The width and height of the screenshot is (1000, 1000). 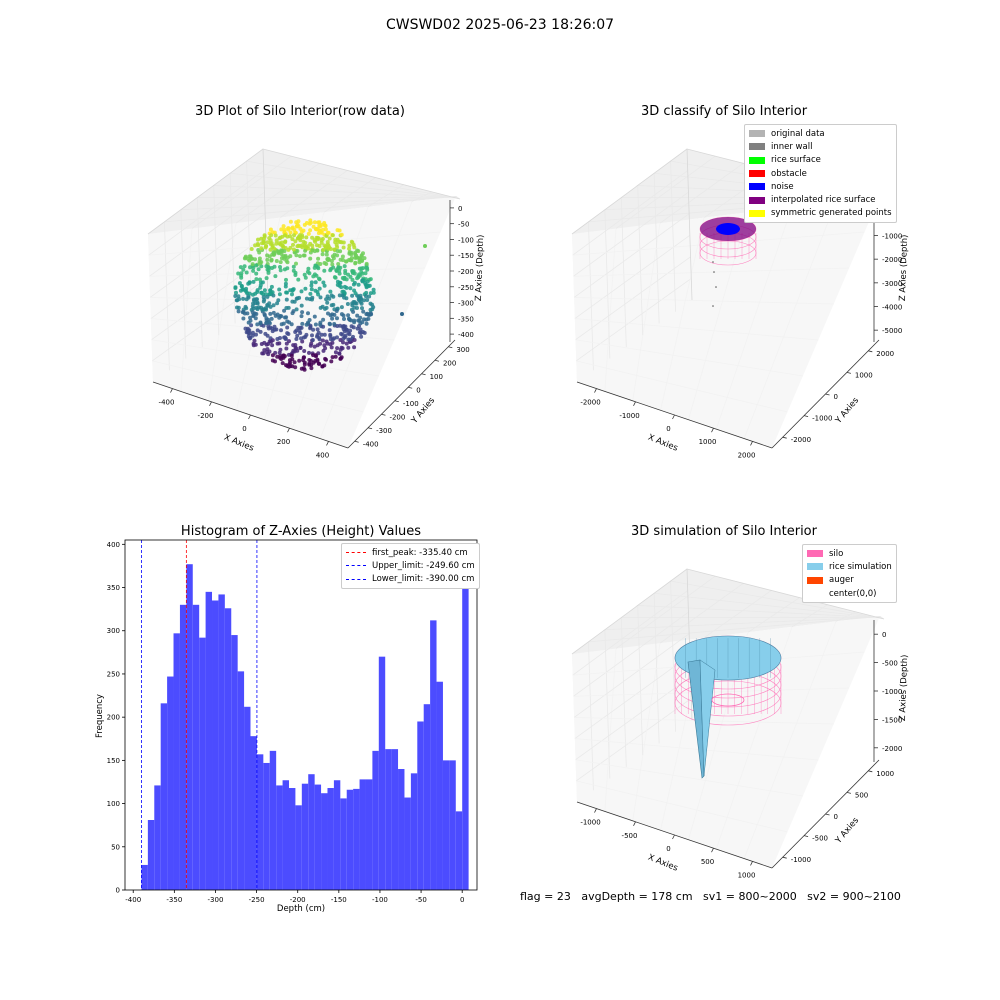 I want to click on y-tick-label: -400, so click(x=371, y=444).